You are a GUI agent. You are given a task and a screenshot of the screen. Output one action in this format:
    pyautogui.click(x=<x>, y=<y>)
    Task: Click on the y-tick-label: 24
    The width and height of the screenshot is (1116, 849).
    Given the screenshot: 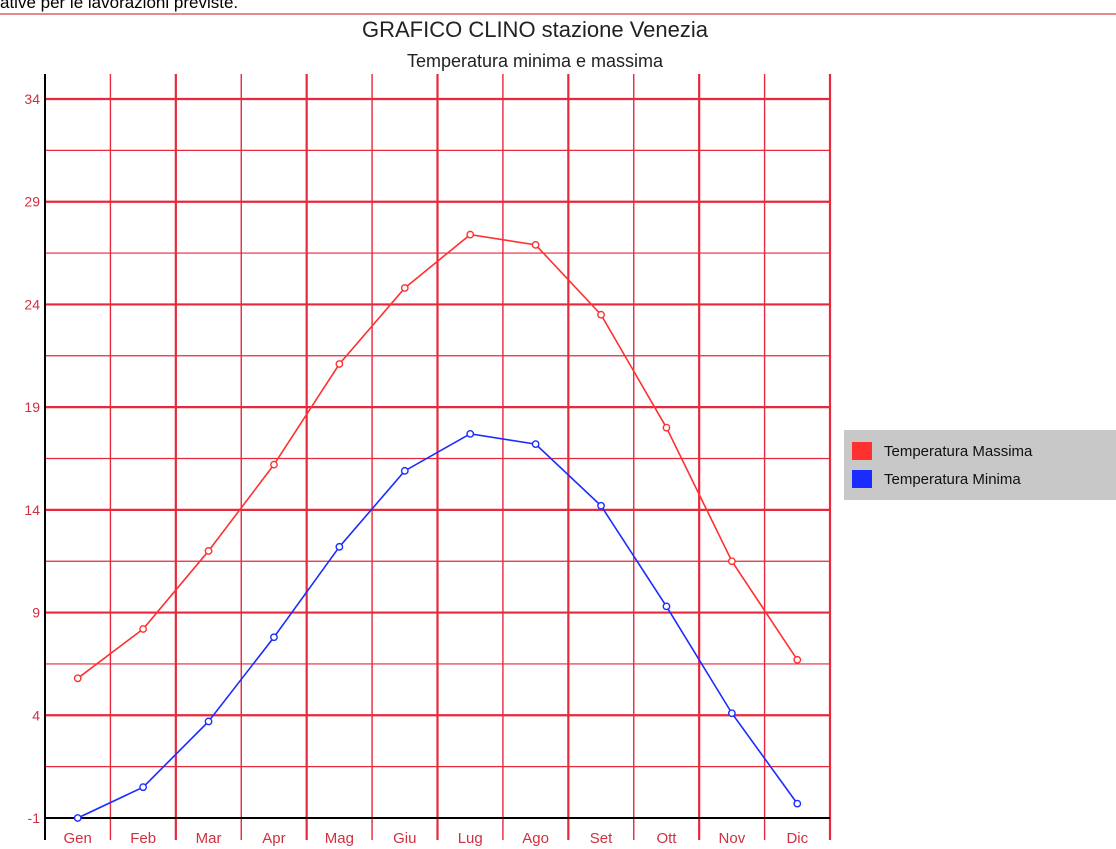 What is the action you would take?
    pyautogui.click(x=32, y=304)
    